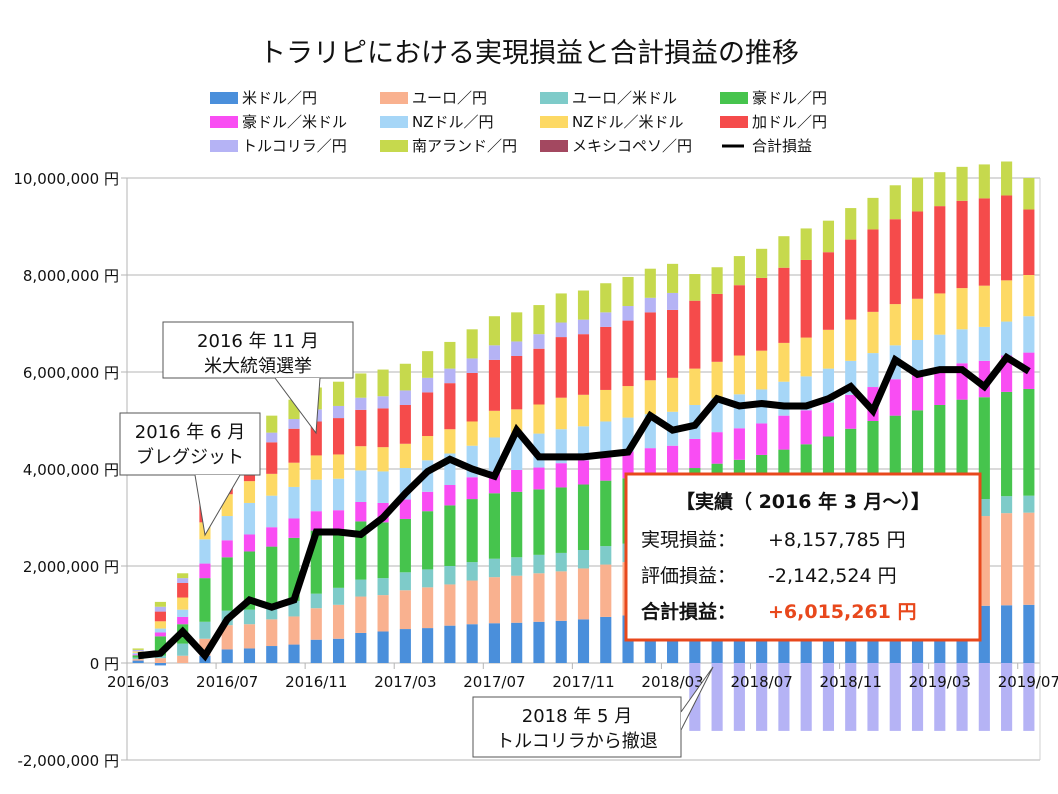 The width and height of the screenshot is (1058, 794). I want to click on chart-title: トラリピにおける実現損益と合計損益の推移, so click(529, 53).